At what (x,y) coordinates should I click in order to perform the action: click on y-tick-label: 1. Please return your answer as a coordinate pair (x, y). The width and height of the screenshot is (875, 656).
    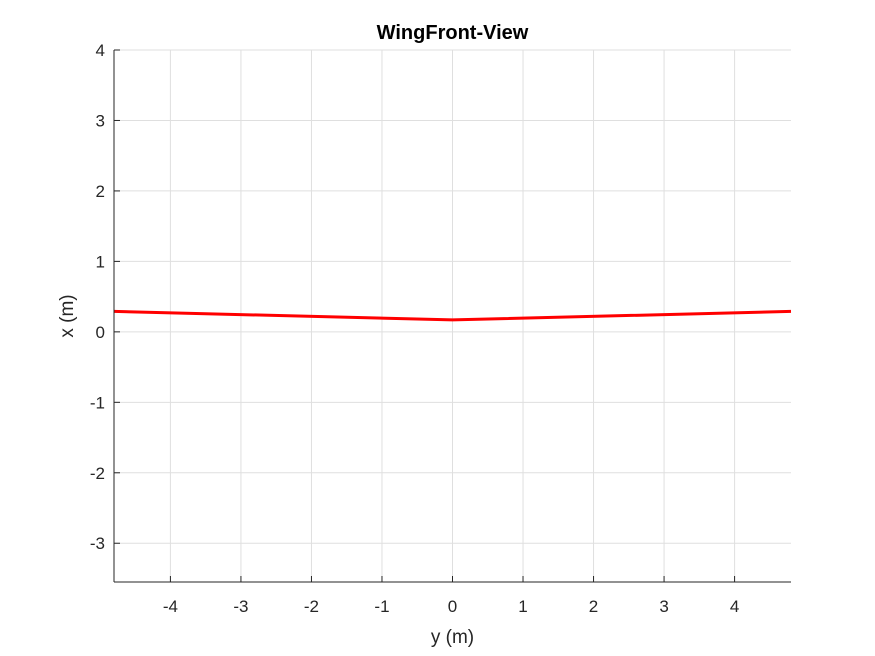
    Looking at the image, I should click on (100, 261).